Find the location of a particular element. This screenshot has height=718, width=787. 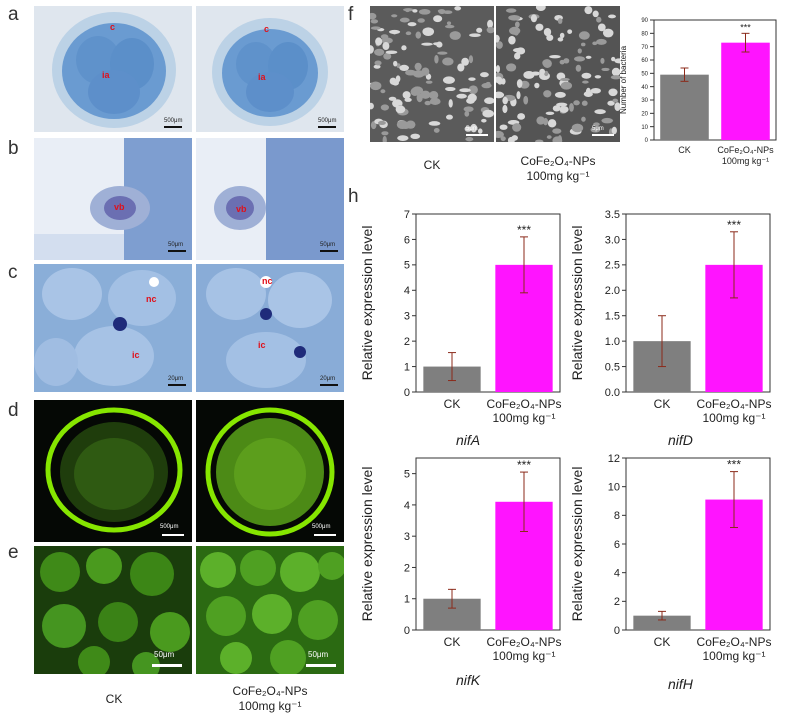

micrograph-b-np: vb 50μm is located at coordinates (270, 199).